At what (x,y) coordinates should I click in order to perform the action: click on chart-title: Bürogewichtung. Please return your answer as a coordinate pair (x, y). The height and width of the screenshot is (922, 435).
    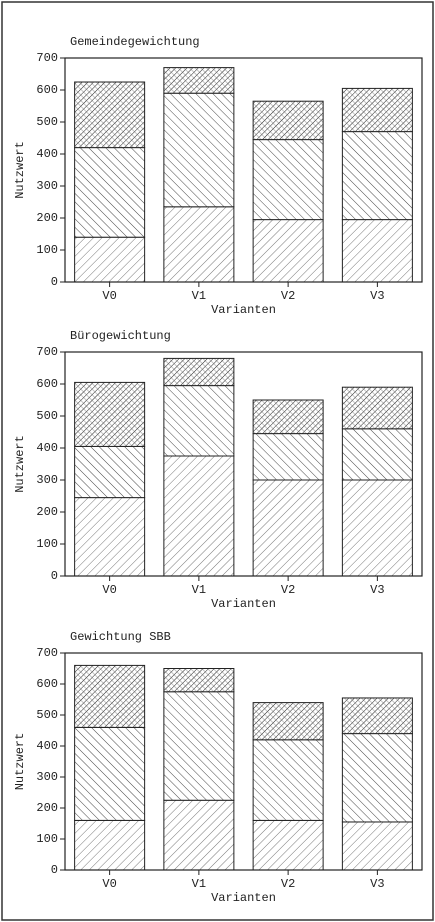
    Looking at the image, I should click on (120, 336).